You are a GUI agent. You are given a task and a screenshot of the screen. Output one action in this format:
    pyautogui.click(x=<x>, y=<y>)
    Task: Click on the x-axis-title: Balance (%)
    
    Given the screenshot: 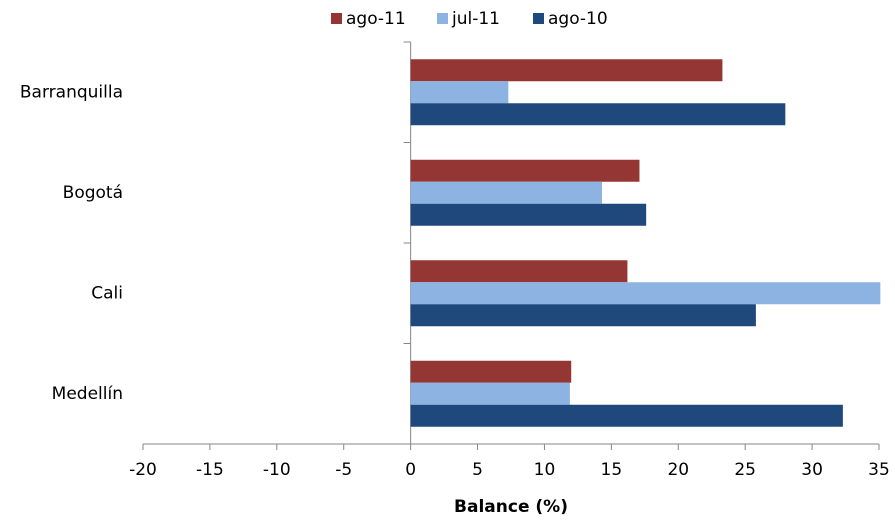 What is the action you would take?
    pyautogui.click(x=511, y=507)
    